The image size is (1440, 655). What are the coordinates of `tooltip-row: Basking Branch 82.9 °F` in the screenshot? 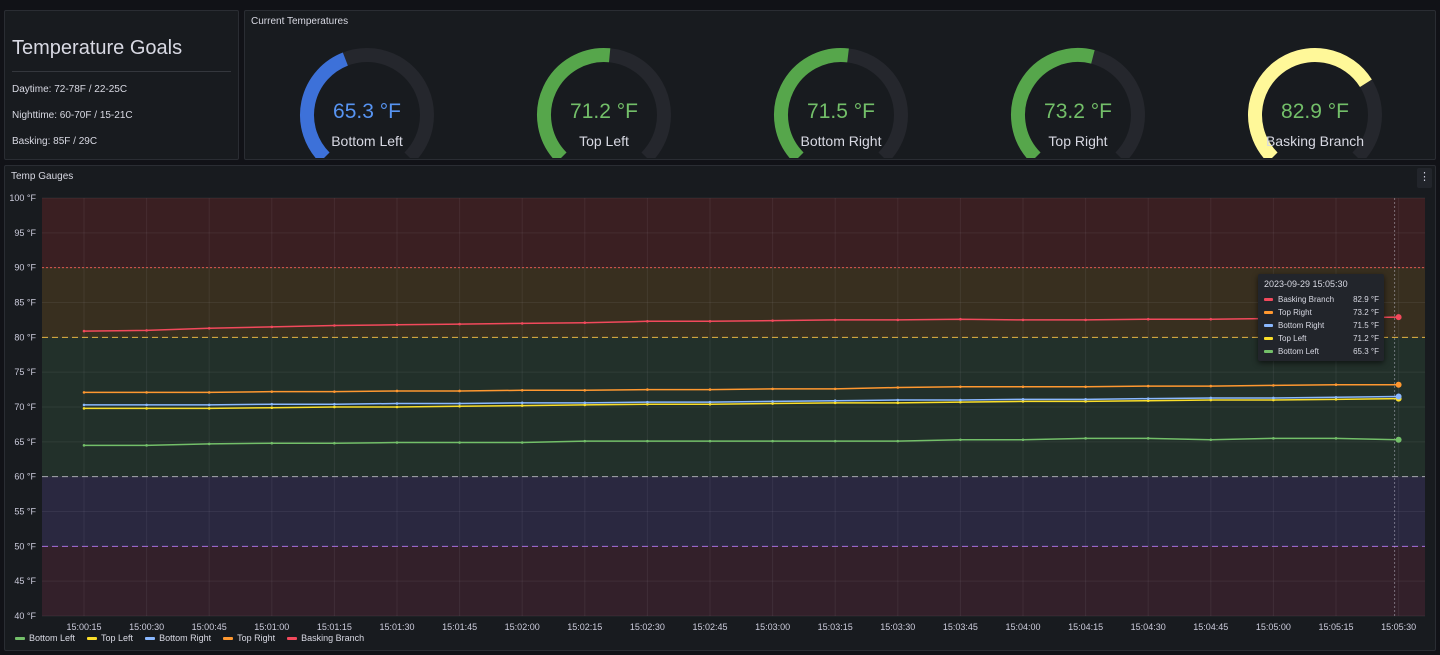 It's located at (1321, 299).